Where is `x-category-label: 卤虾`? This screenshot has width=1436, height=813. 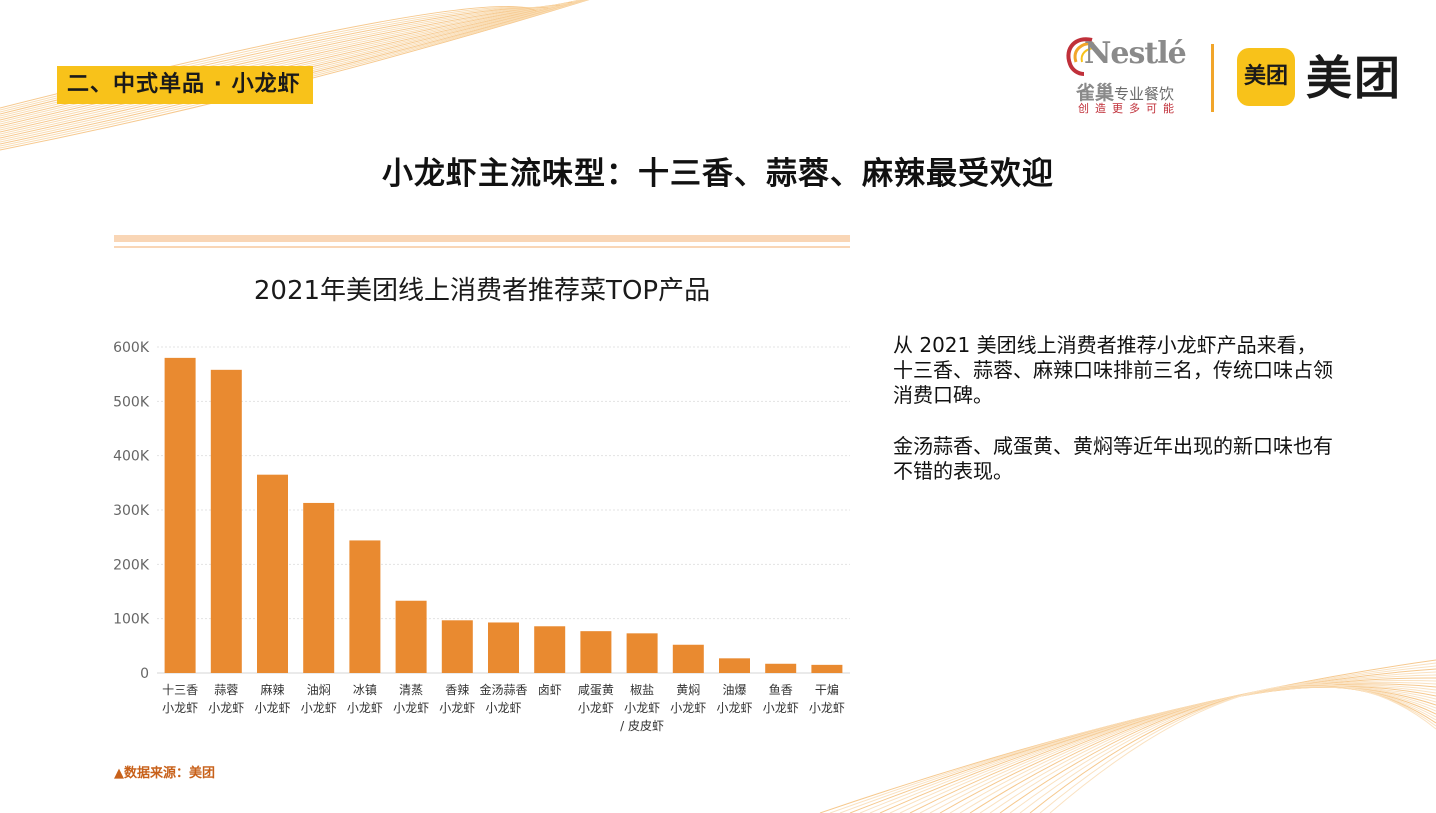
x-category-label: 卤虾 is located at coordinates (550, 690).